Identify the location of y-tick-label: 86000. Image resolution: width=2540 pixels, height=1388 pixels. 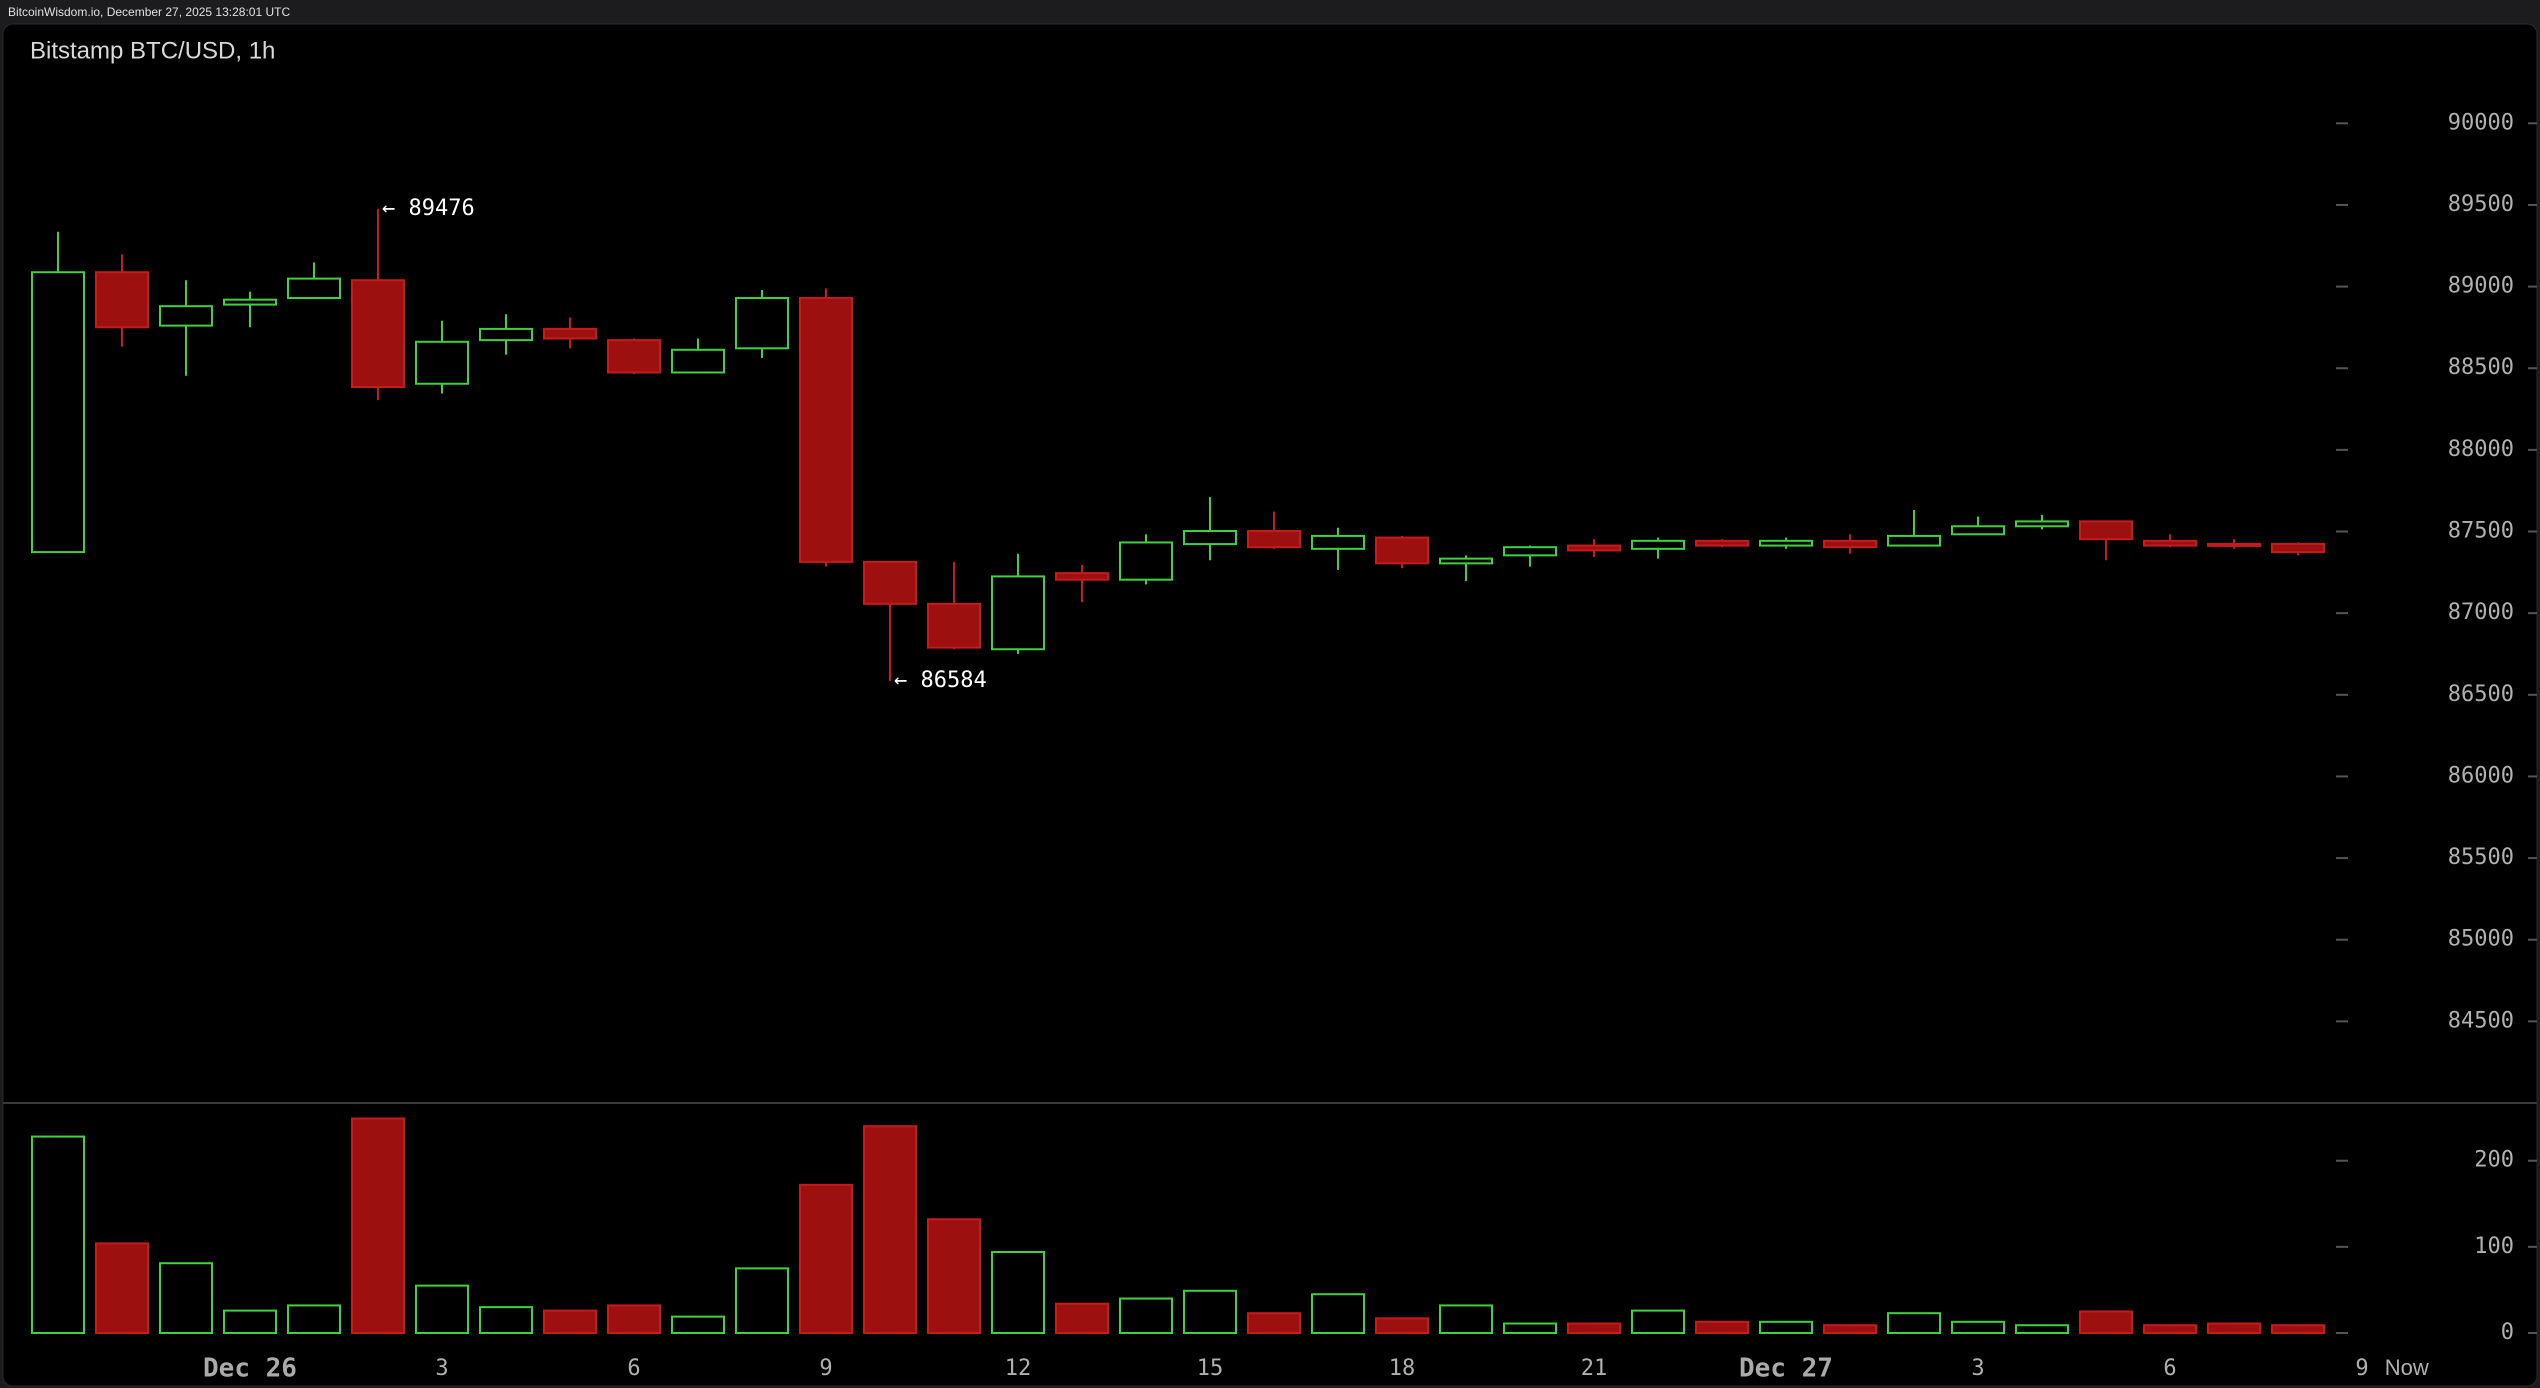
(2481, 775).